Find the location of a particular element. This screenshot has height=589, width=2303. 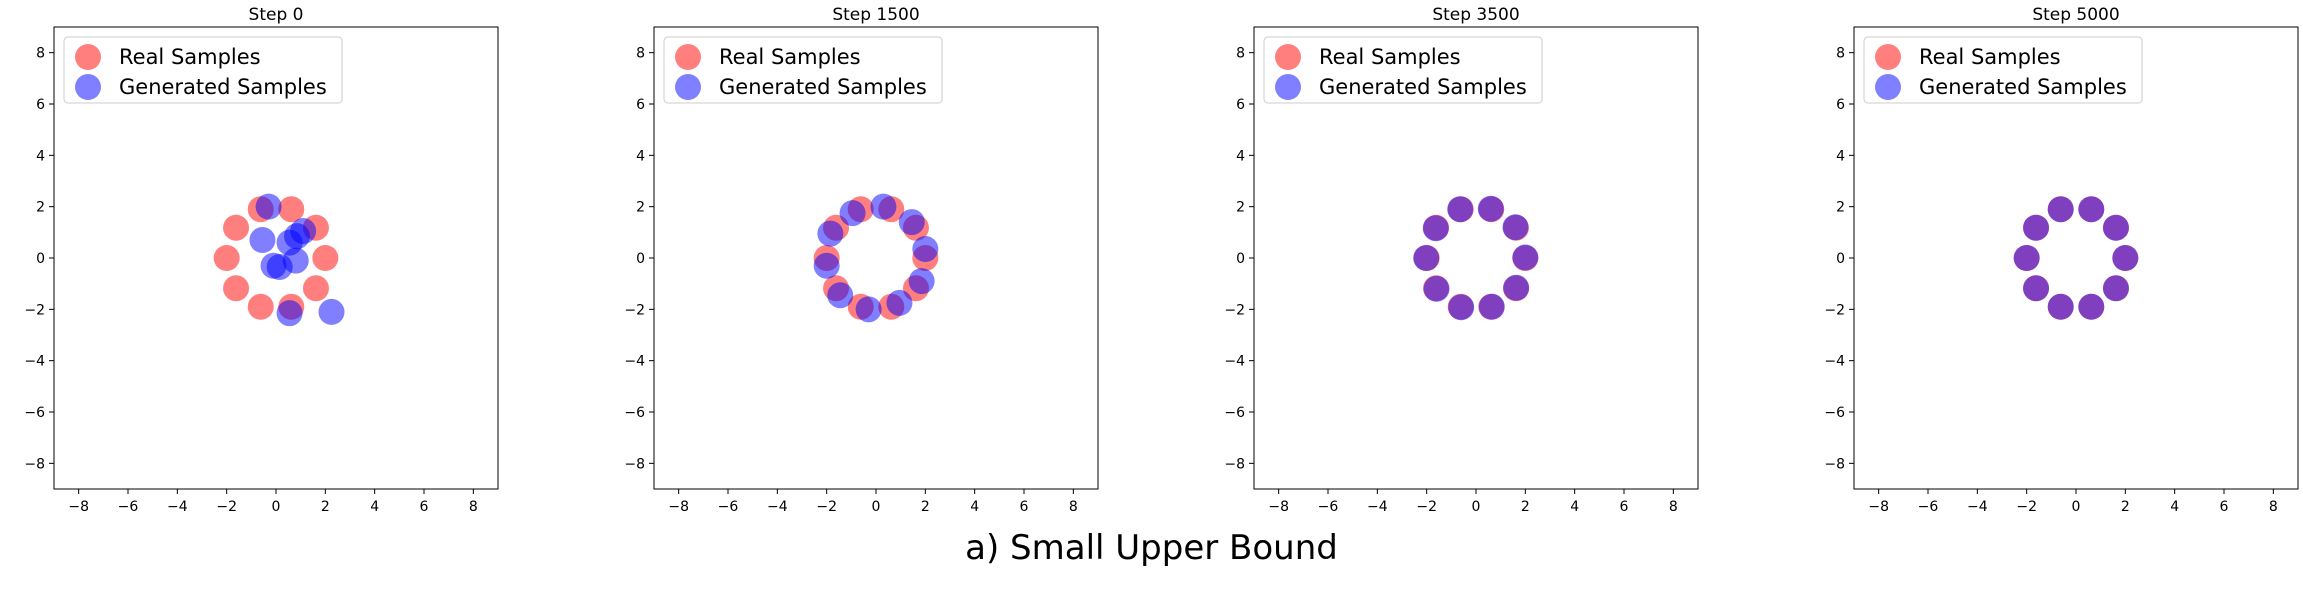

subplot-title: Step 1500 is located at coordinates (875, 15).